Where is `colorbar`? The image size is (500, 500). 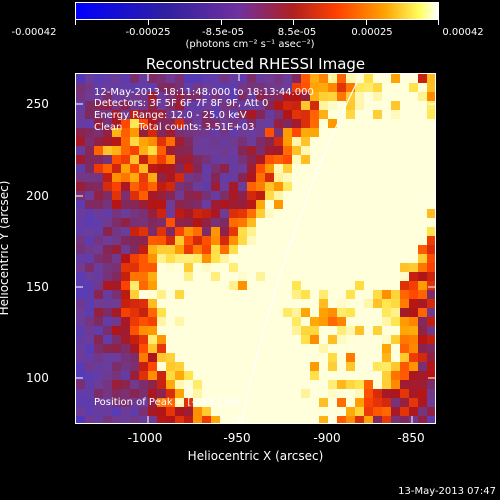 colorbar is located at coordinates (257, 11).